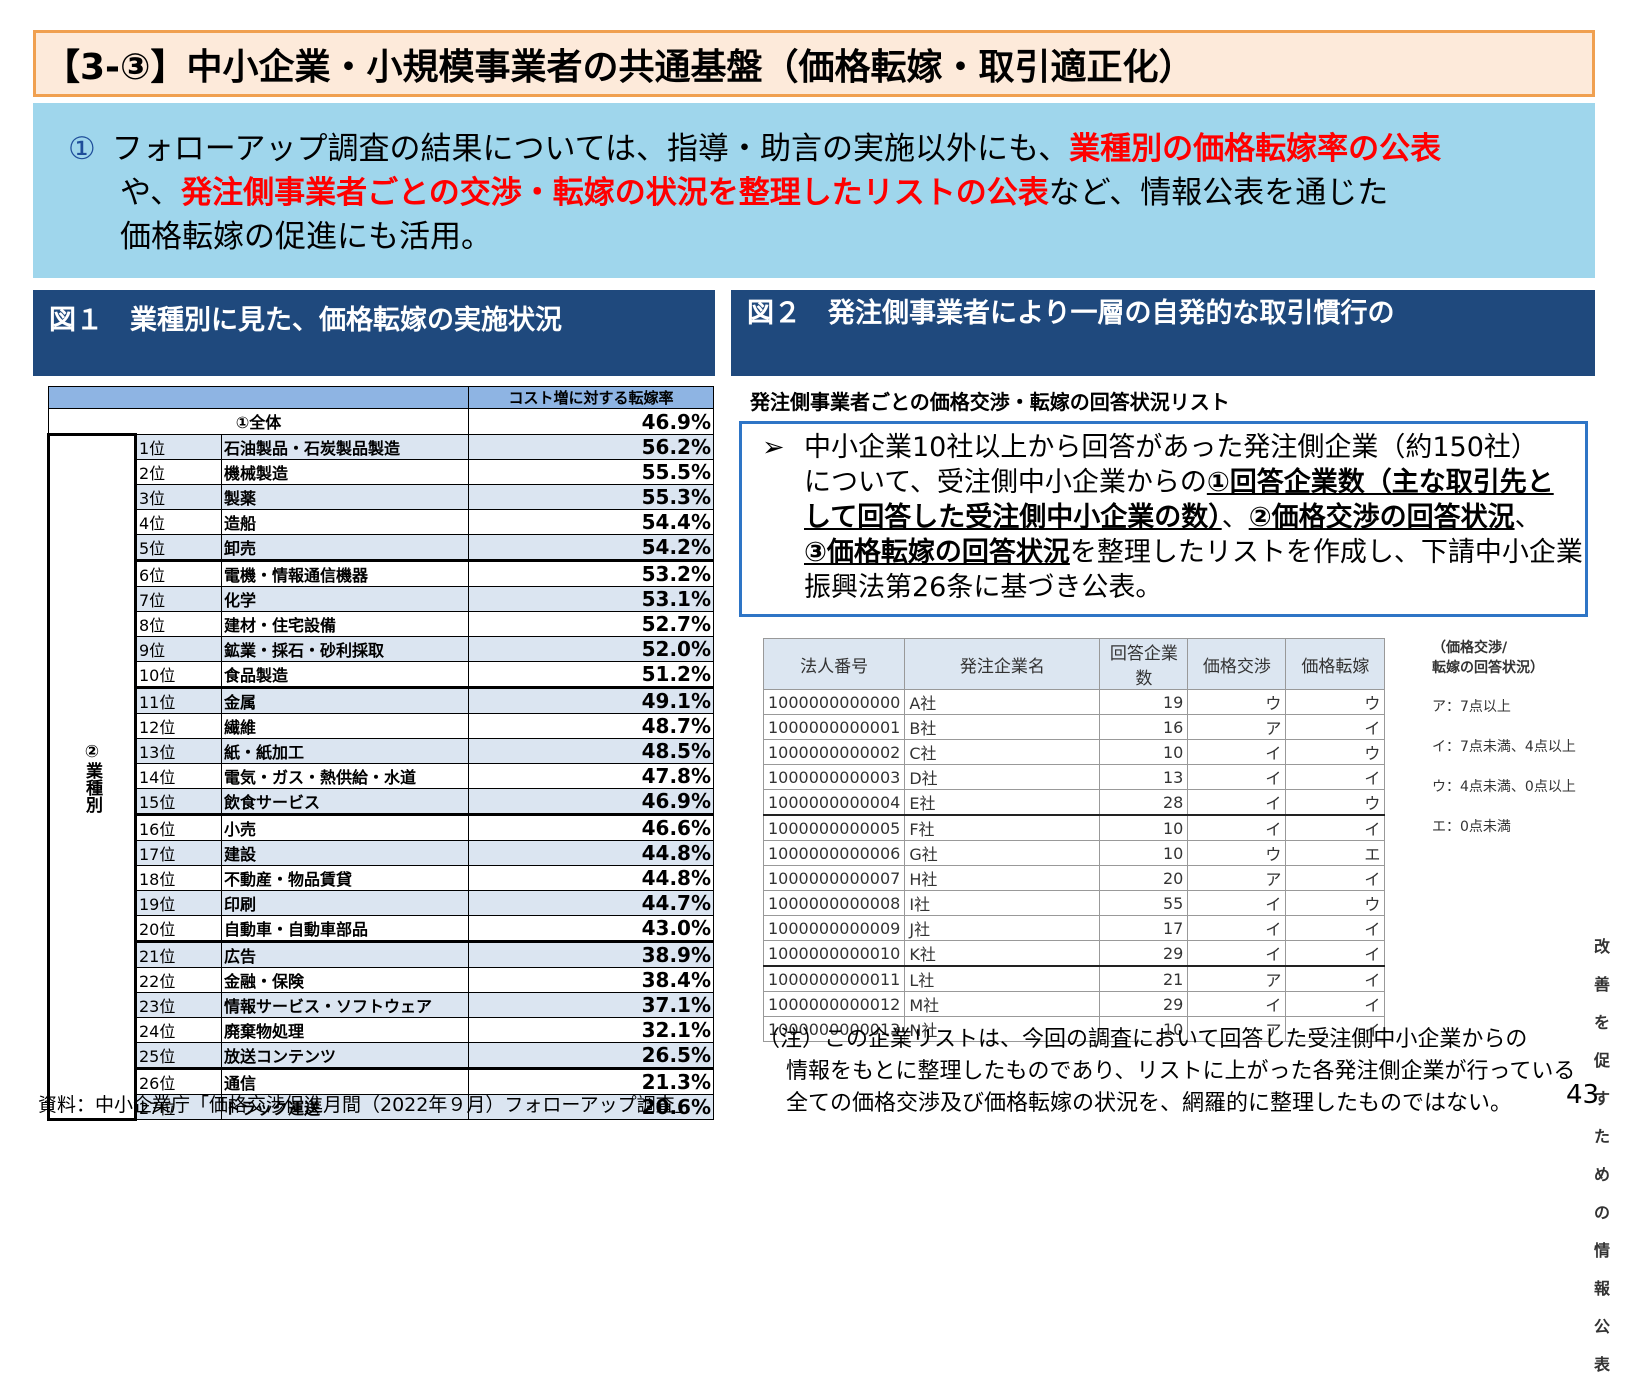 This screenshot has width=1625, height=1384. I want to click on rate-value: 32.1%, so click(591, 1030).